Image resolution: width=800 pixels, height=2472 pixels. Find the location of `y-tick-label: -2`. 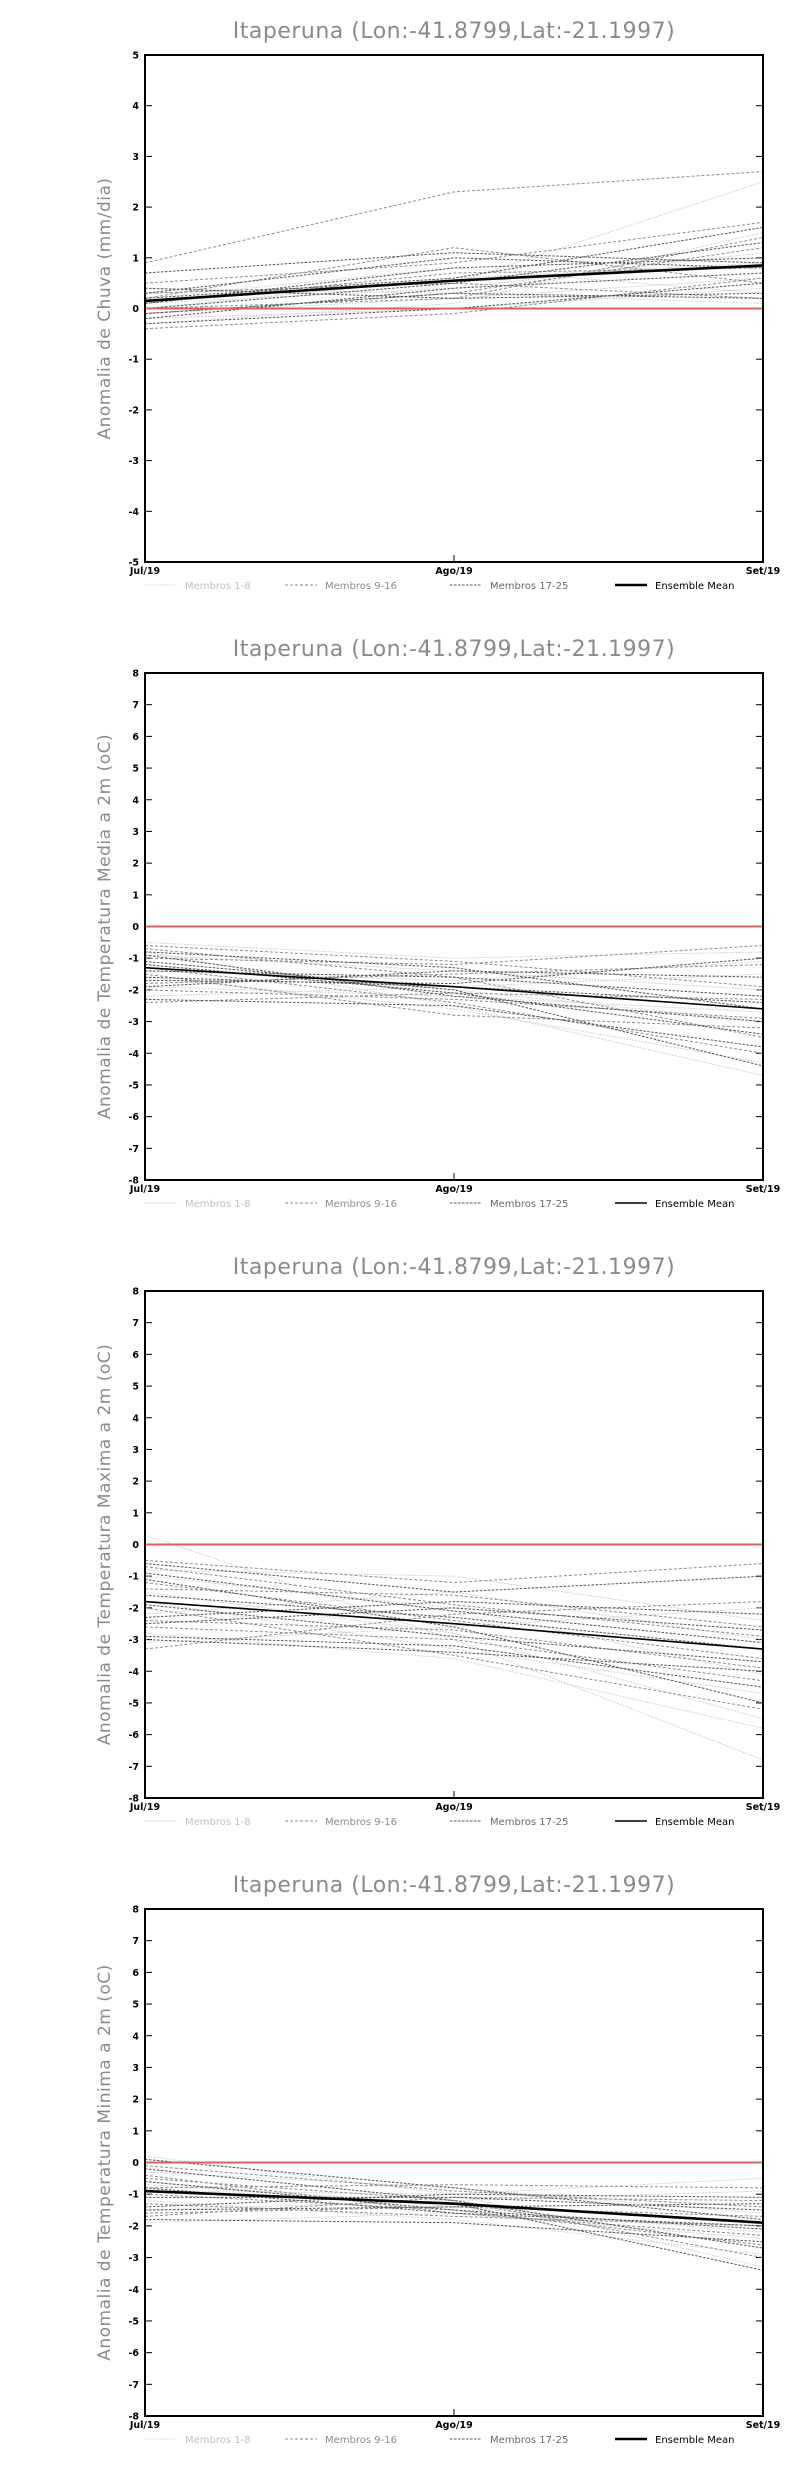

y-tick-label: -2 is located at coordinates (133, 1608).